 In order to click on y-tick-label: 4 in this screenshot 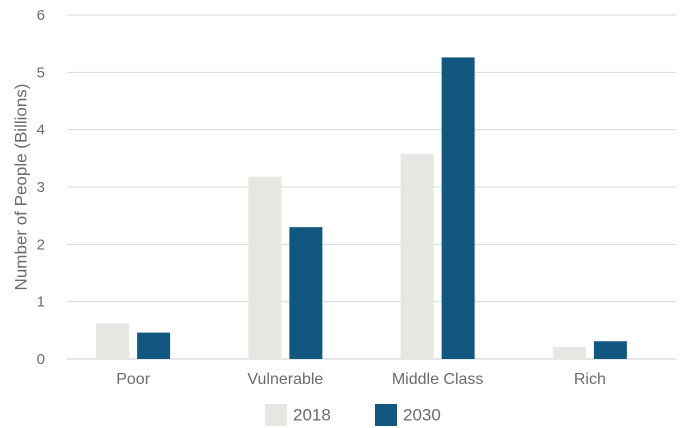, I will do `click(41, 130)`.